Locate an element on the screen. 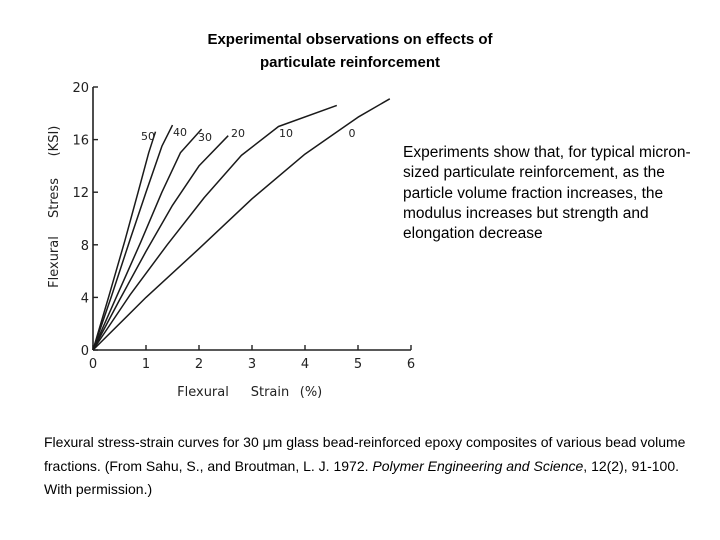 The height and width of the screenshot is (540, 720). y-axis-title-part: Flexural is located at coordinates (54, 262).